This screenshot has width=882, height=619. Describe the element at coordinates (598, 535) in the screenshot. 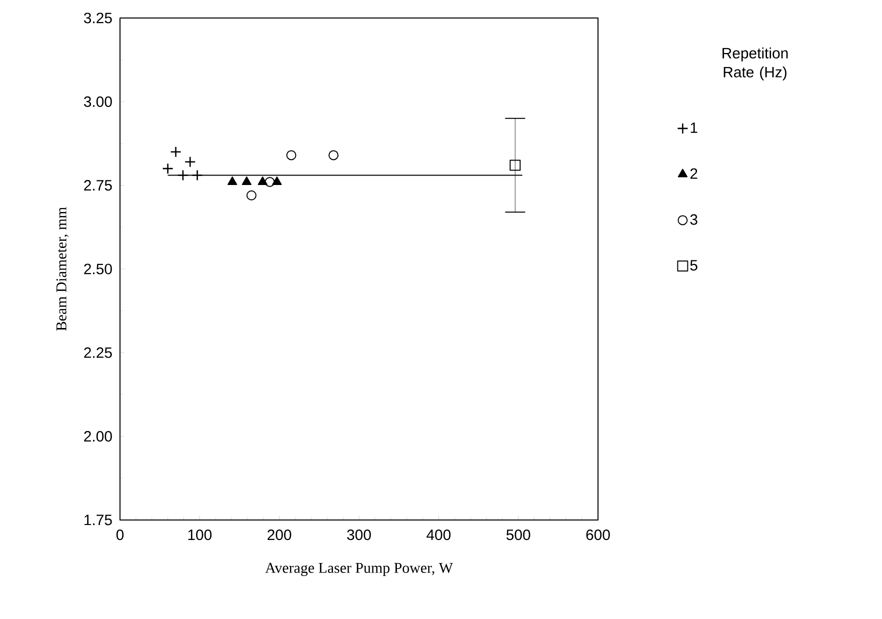

I see `x-tick-label: 600` at that location.